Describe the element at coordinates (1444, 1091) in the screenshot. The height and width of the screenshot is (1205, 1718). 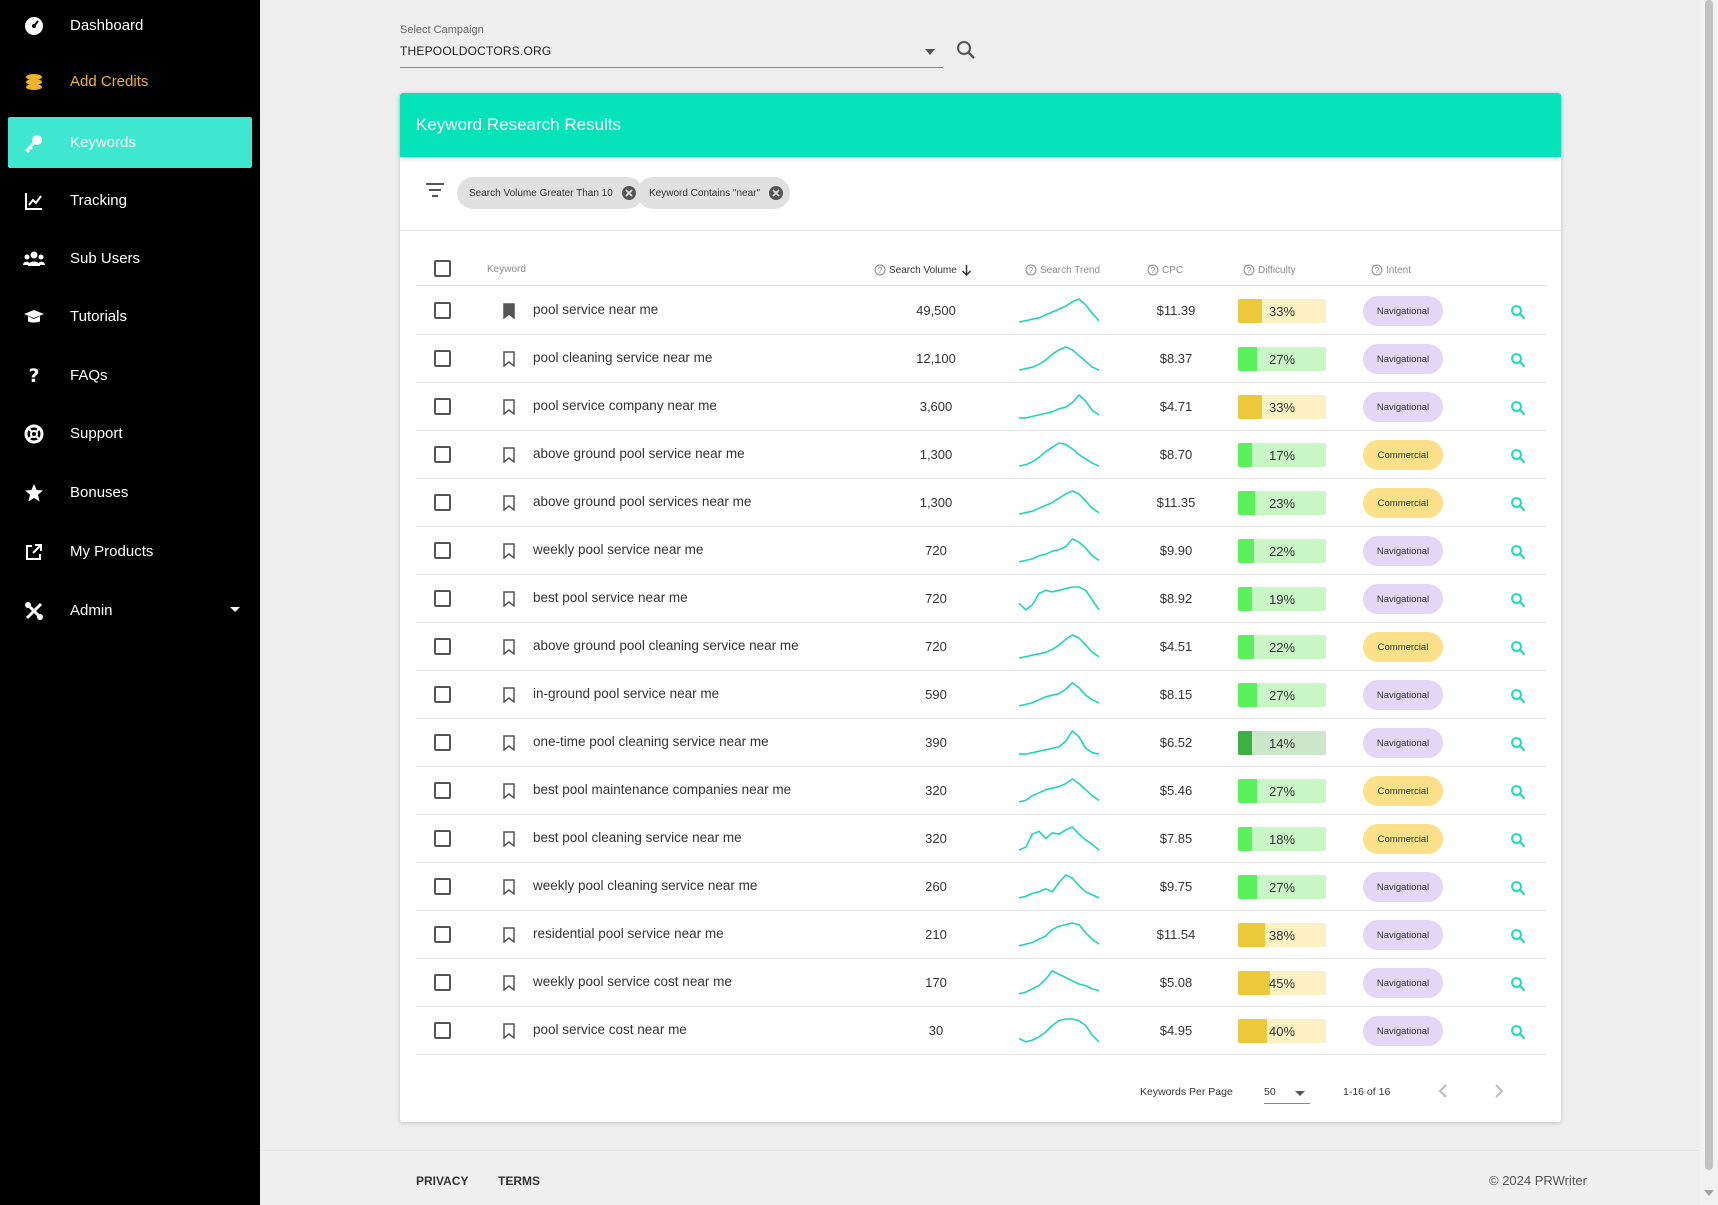
I see `chevron-left-icon` at that location.